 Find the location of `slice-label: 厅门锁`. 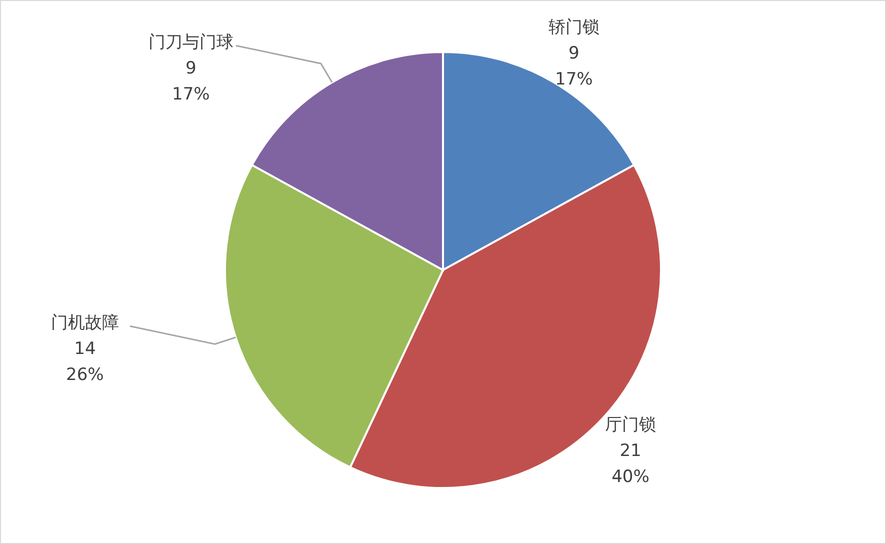

slice-label: 厅门锁 is located at coordinates (630, 425).